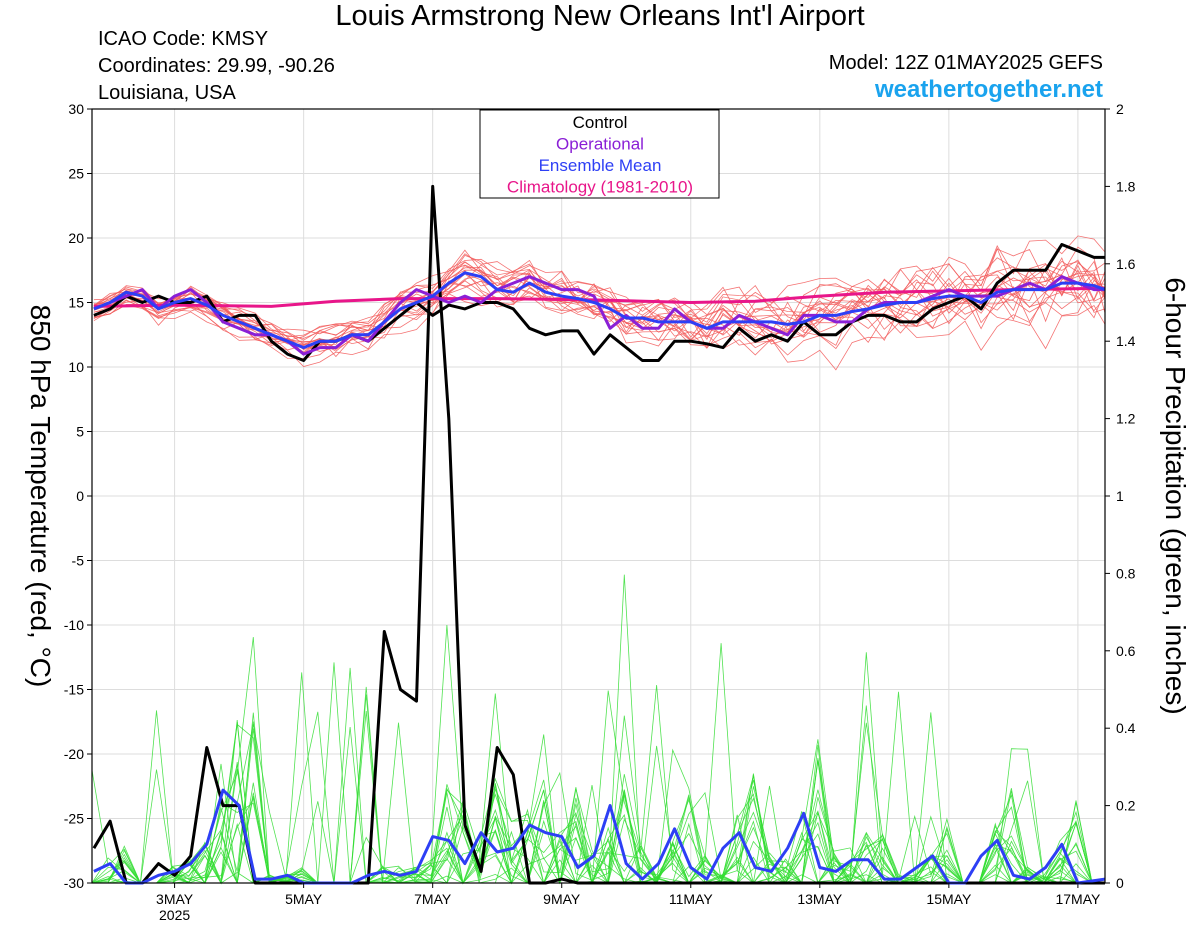 Image resolution: width=1200 pixels, height=927 pixels. Describe the element at coordinates (74, 690) in the screenshot. I see `y-tick-label: -15` at that location.